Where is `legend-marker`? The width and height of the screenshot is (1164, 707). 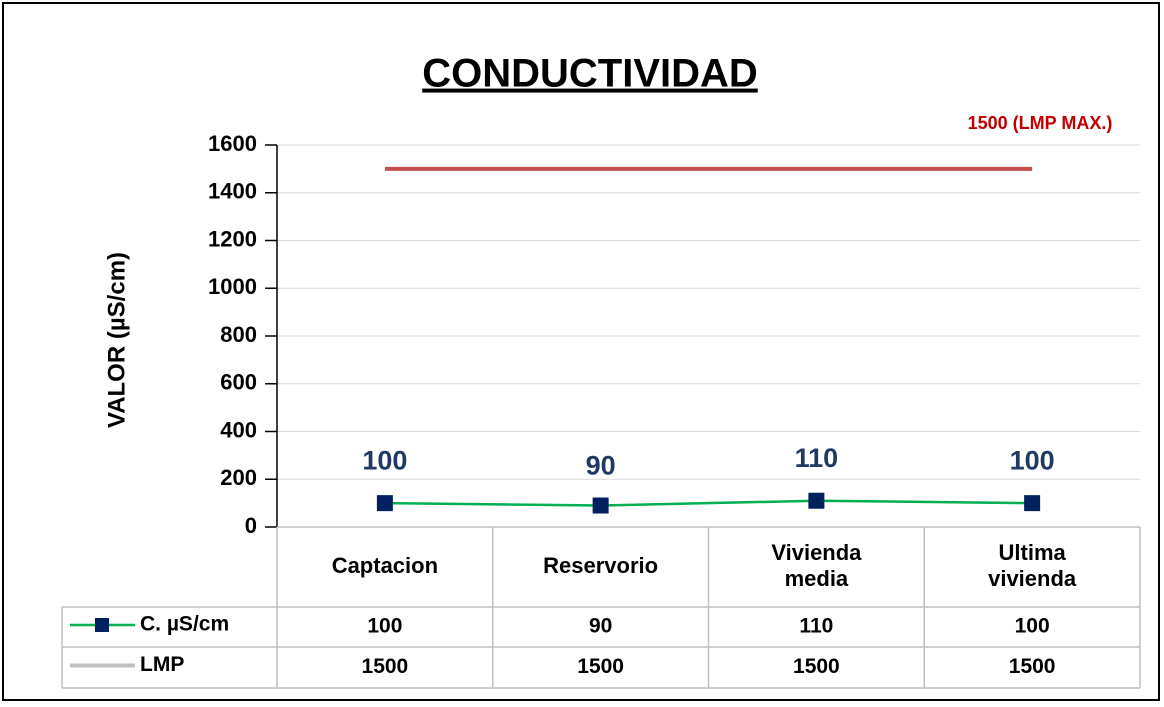
legend-marker is located at coordinates (102, 625).